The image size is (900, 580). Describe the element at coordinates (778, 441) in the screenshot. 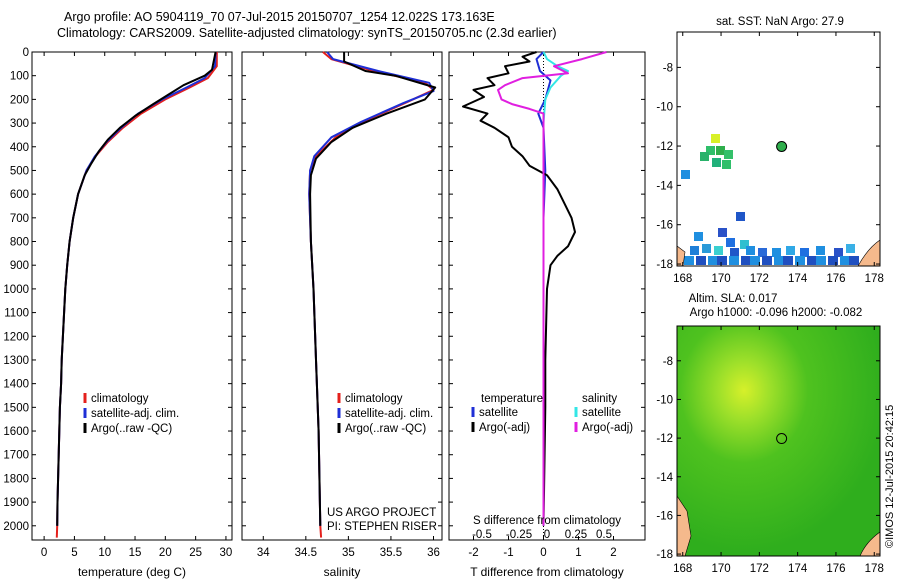

I see `sla-field` at that location.